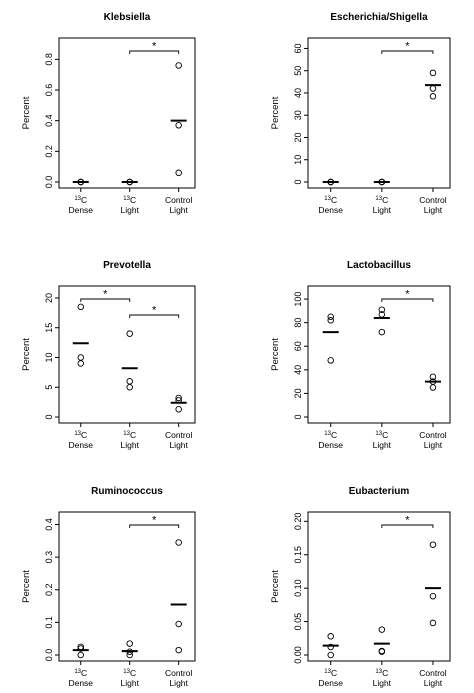  I want to click on y-tick-label: 0, so click(298, 416).